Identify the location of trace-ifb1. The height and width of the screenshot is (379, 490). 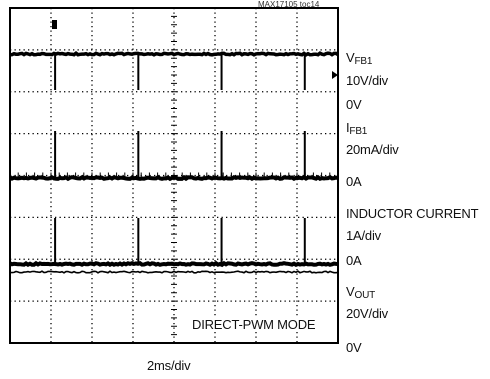
(174, 178).